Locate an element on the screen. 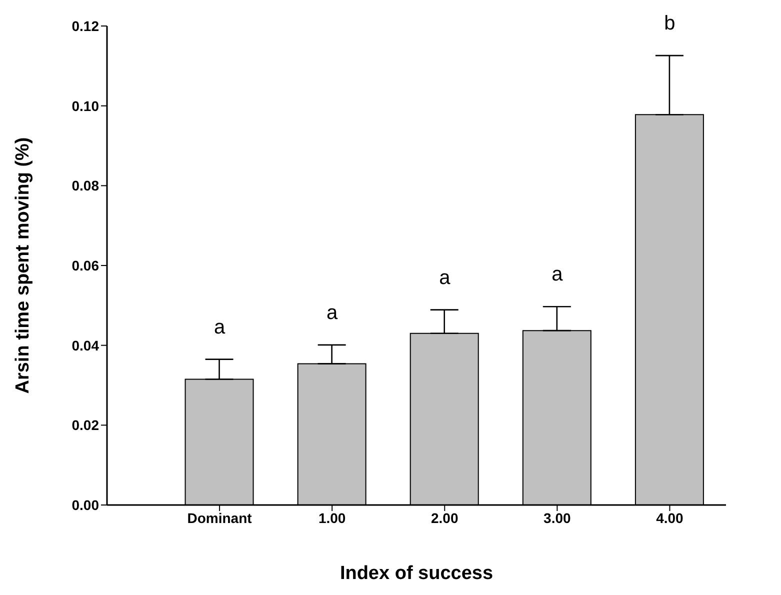 The image size is (781, 595). y-tick-label: 0.06 is located at coordinates (86, 265).